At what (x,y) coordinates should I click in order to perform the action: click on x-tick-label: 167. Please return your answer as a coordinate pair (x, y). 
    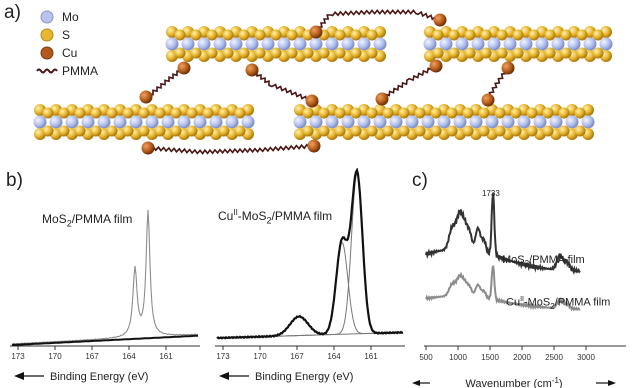
    Looking at the image, I should click on (92, 356).